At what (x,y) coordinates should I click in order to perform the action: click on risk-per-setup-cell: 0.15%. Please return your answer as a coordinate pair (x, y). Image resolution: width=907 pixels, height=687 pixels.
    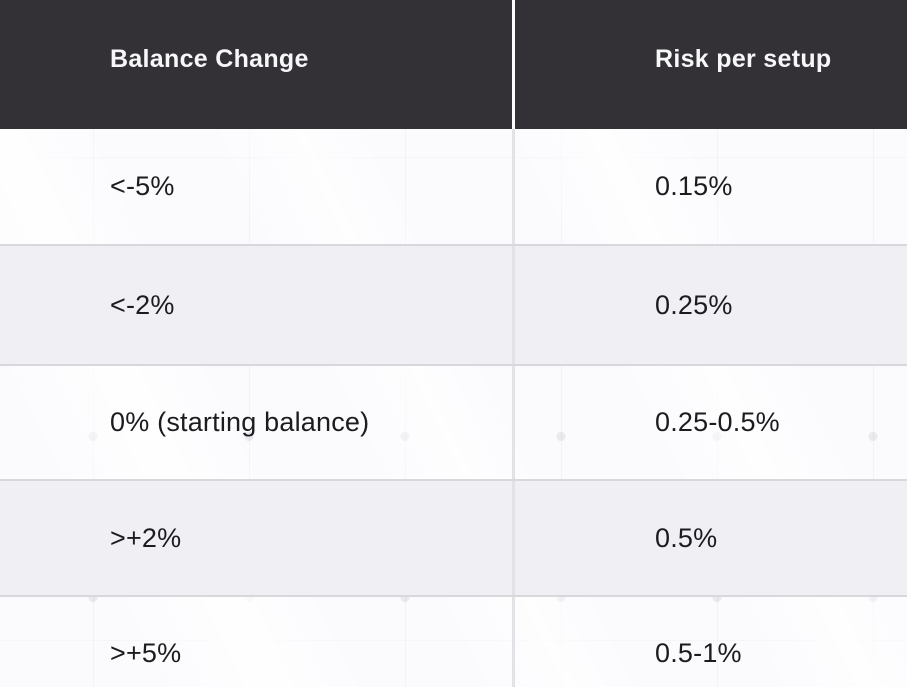
    Looking at the image, I should click on (709, 186).